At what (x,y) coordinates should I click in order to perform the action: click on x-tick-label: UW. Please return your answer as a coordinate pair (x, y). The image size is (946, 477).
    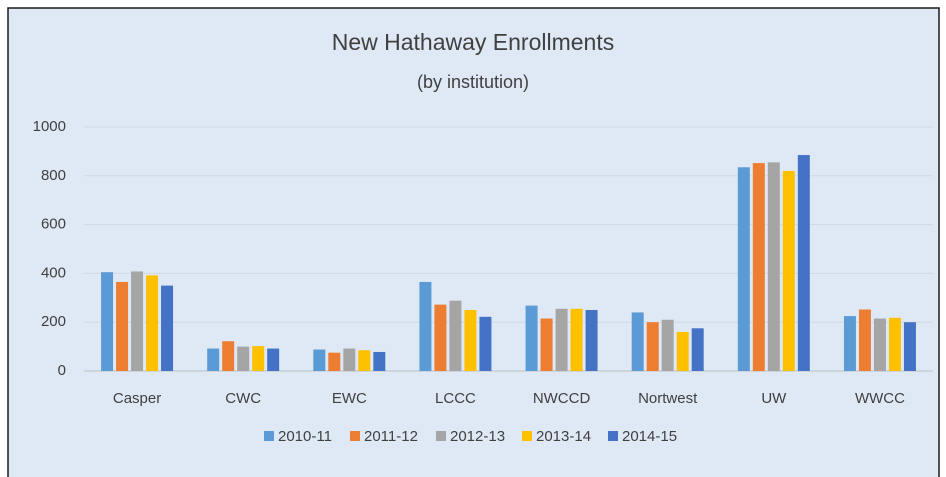
    Looking at the image, I should click on (774, 398).